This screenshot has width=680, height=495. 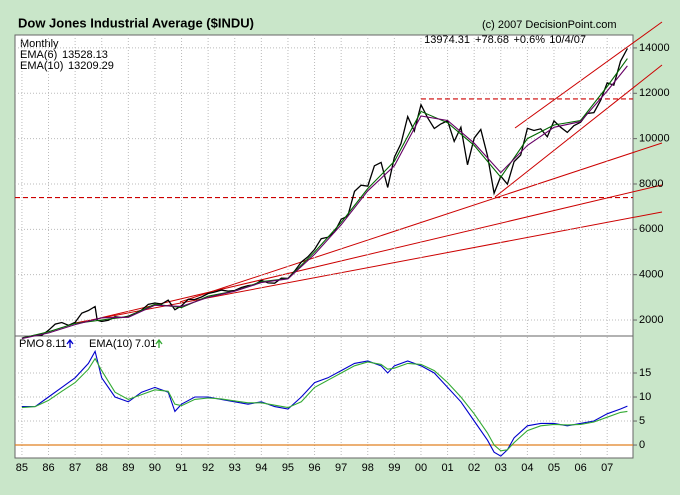 I want to click on y-tick-label: 8000, so click(x=651, y=184).